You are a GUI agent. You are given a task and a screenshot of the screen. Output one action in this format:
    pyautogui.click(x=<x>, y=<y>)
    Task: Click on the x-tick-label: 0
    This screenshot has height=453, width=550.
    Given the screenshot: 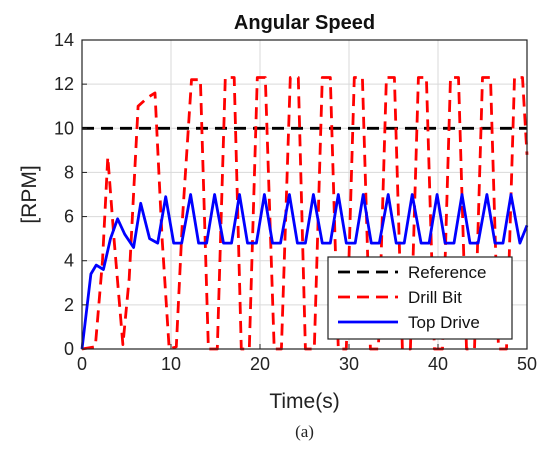 What is the action you would take?
    pyautogui.click(x=82, y=364)
    